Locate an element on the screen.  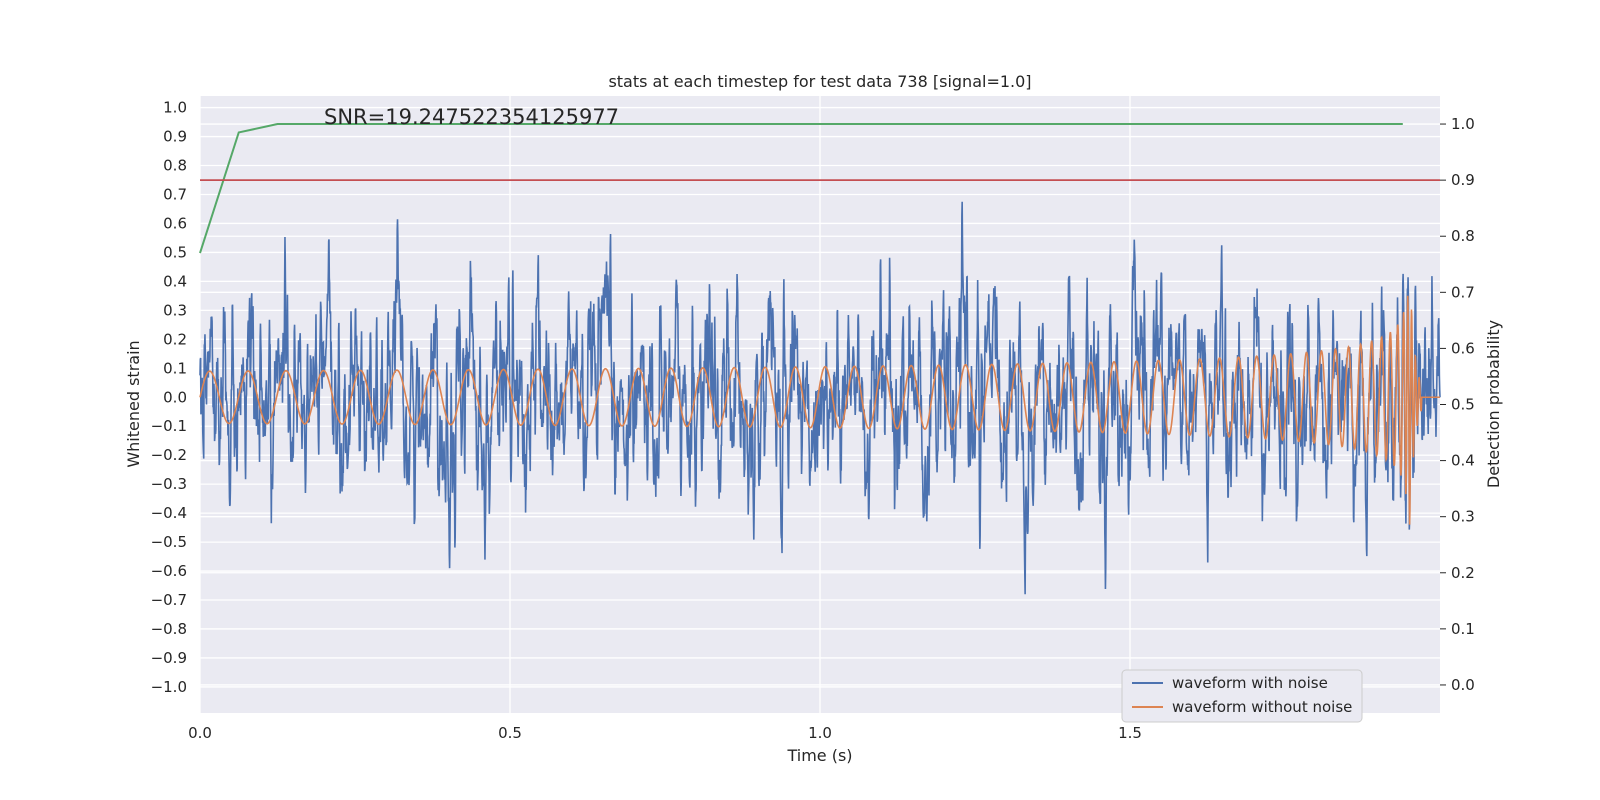
y-tick-label: −0.4 is located at coordinates (169, 513).